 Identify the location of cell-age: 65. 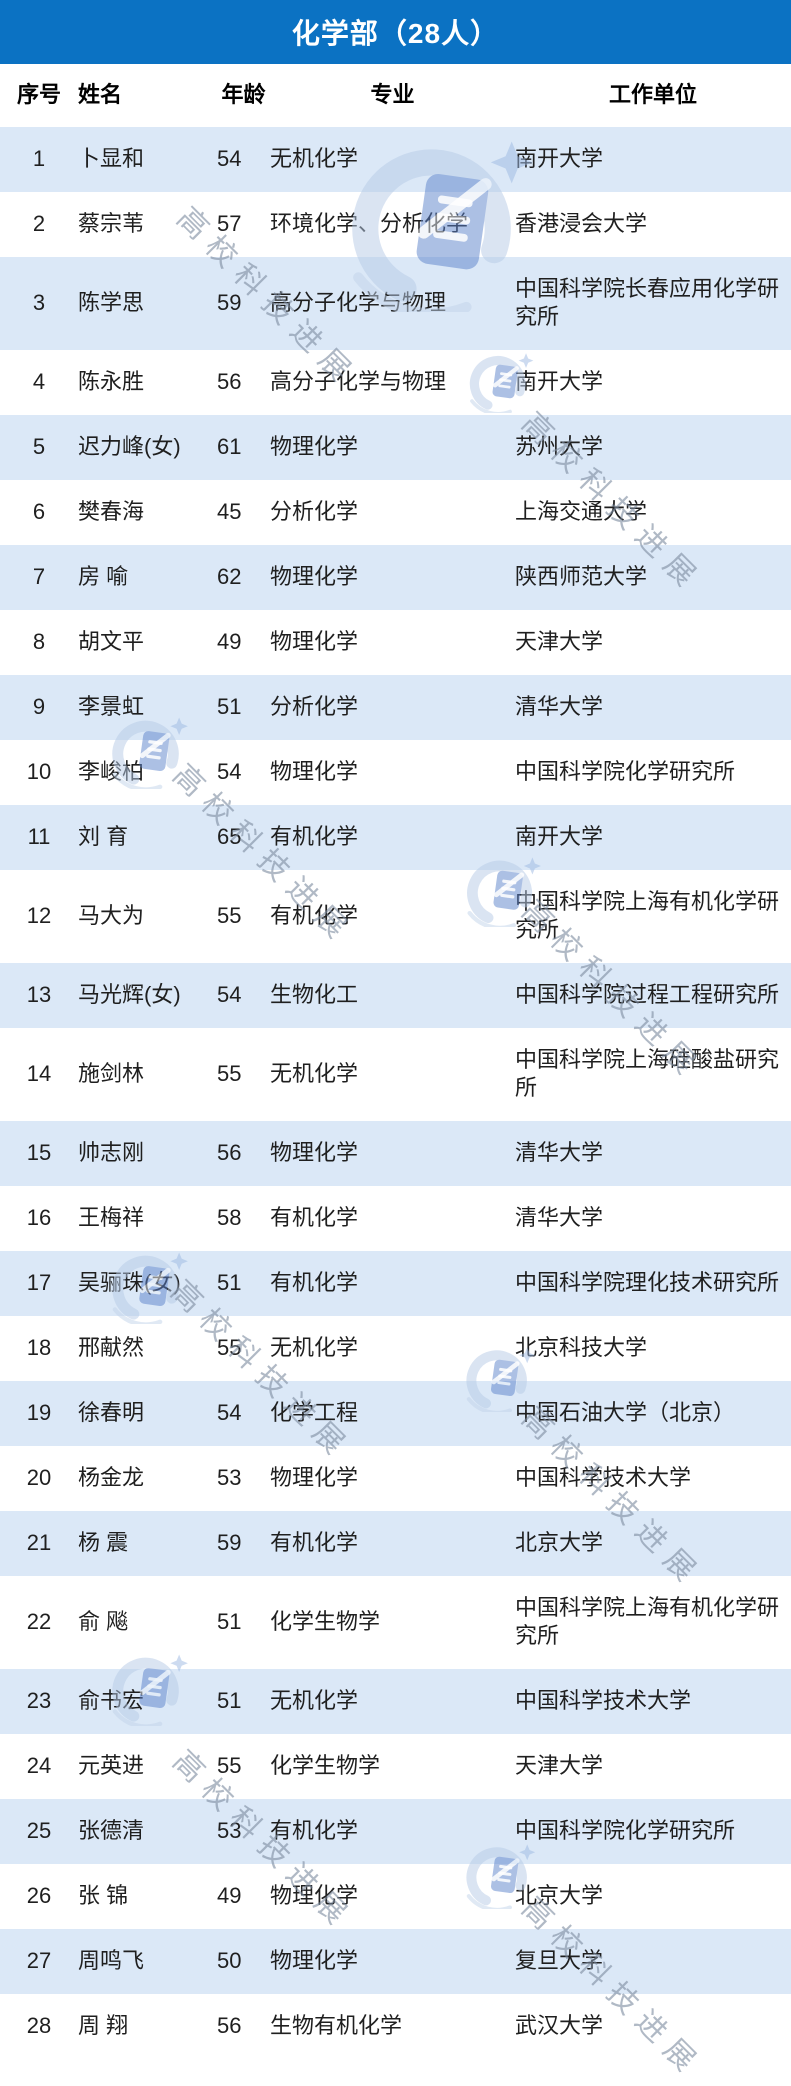
(243, 837).